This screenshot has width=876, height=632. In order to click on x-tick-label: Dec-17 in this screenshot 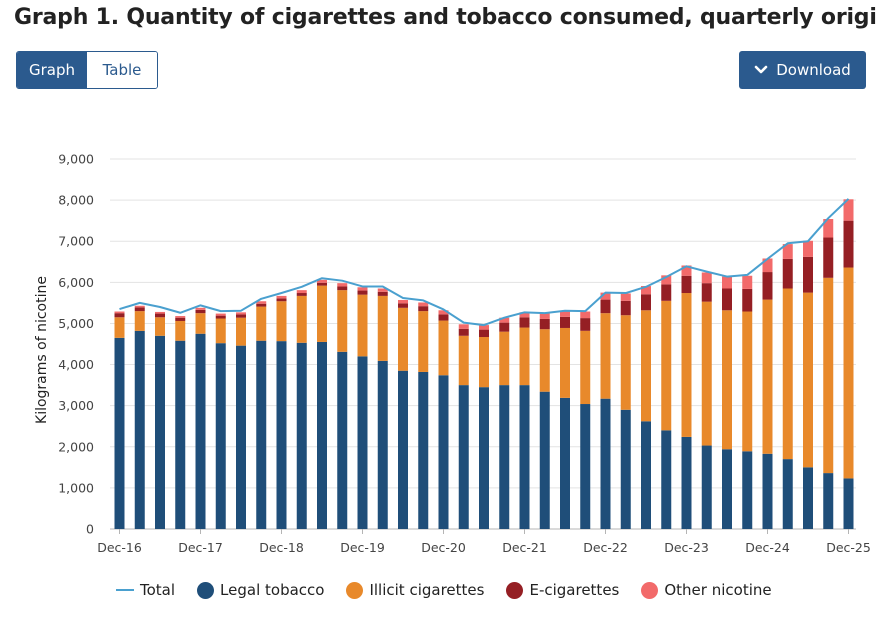, I will do `click(200, 547)`.